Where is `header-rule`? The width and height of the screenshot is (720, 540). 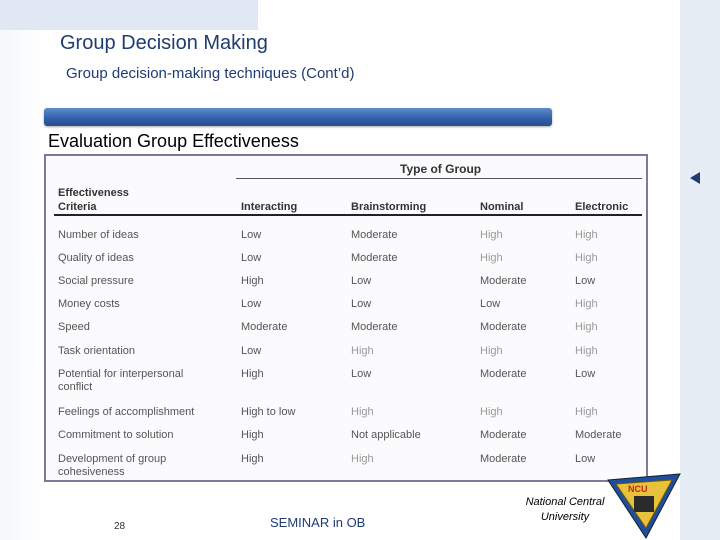
header-rule is located at coordinates (348, 215).